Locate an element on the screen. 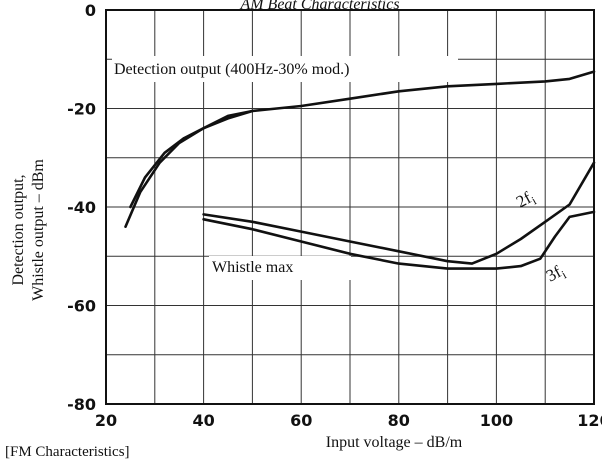 The width and height of the screenshot is (602, 459). annotation-detection: Detection output (400Hz-30% mod.) is located at coordinates (285, 69).